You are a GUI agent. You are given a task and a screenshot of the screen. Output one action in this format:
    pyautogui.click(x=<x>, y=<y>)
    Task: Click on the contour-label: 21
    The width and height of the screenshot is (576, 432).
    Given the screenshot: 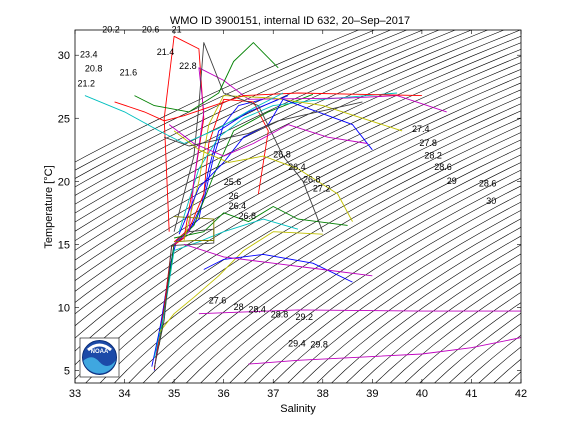 What is the action you would take?
    pyautogui.click(x=177, y=30)
    